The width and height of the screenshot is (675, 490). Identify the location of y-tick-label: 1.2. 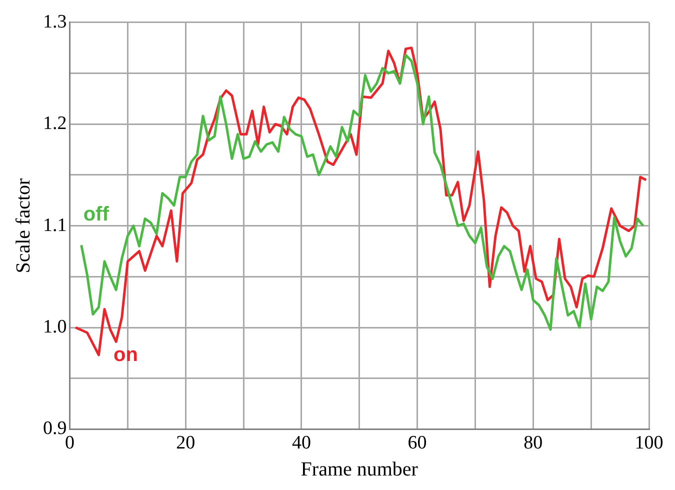
(55, 123).